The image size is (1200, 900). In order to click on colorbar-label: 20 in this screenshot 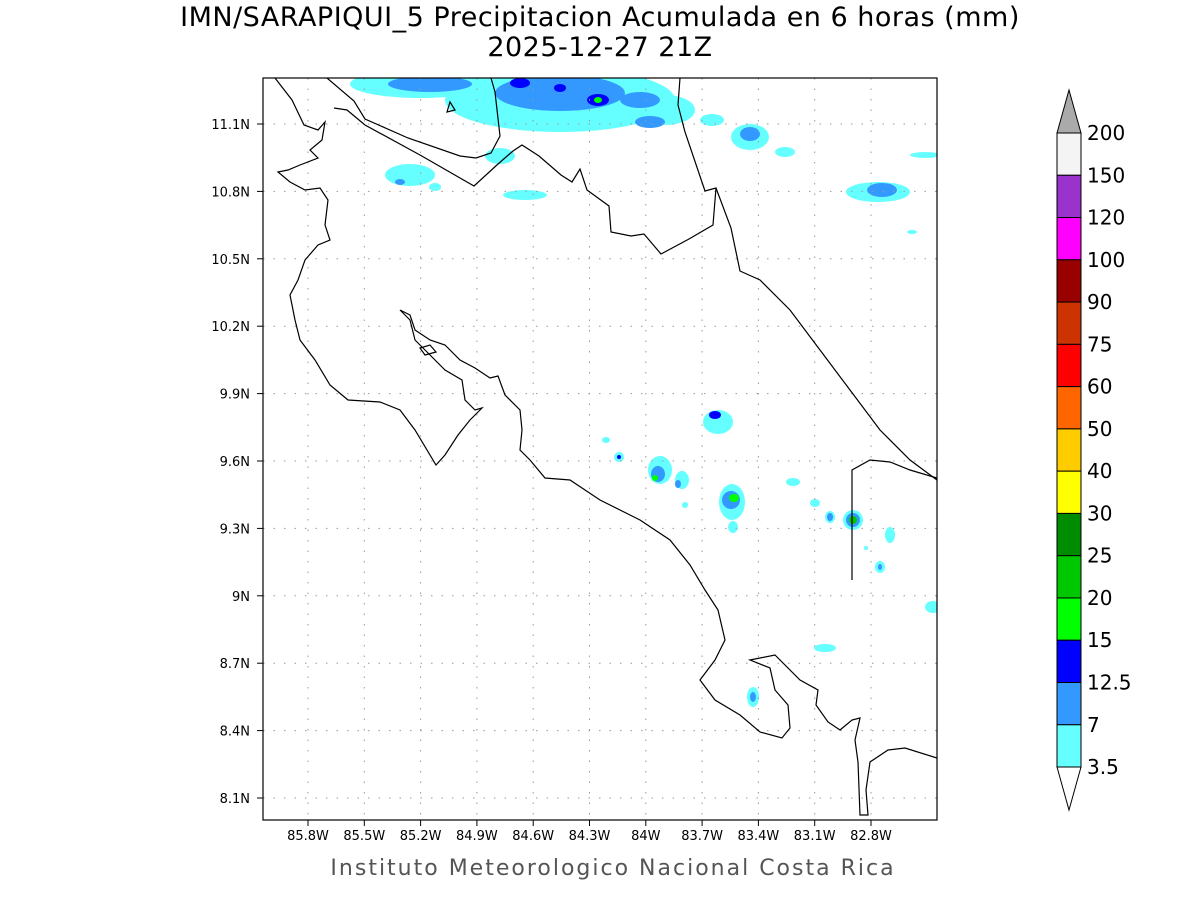, I will do `click(1099, 598)`.